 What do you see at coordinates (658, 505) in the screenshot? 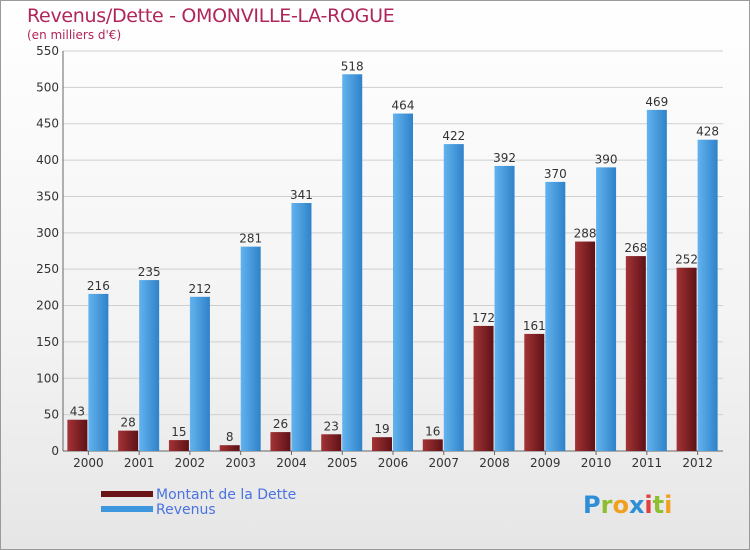
I see `logo-letter: t` at bounding box center [658, 505].